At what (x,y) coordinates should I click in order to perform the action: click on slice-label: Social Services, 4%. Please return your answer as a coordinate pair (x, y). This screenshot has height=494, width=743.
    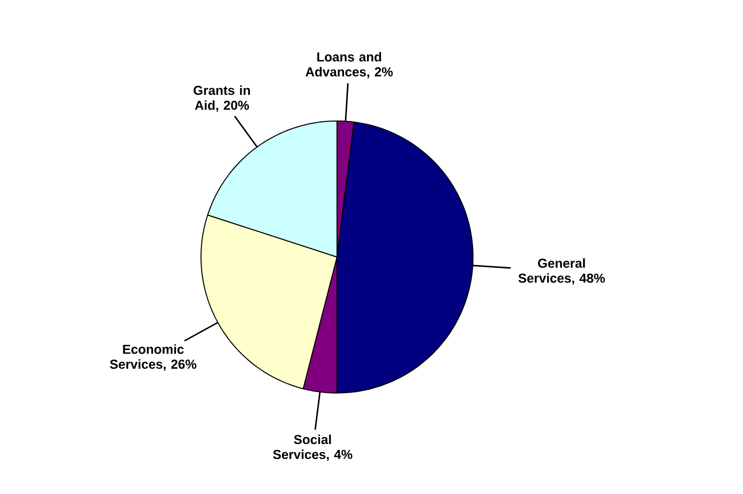
    Looking at the image, I should click on (312, 447).